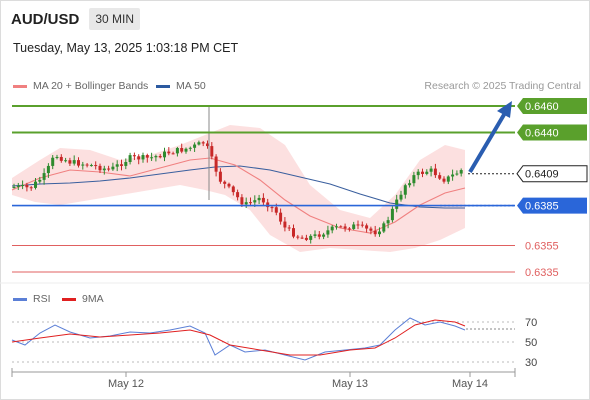 The width and height of the screenshot is (590, 400). I want to click on ma9-line, so click(238, 337).